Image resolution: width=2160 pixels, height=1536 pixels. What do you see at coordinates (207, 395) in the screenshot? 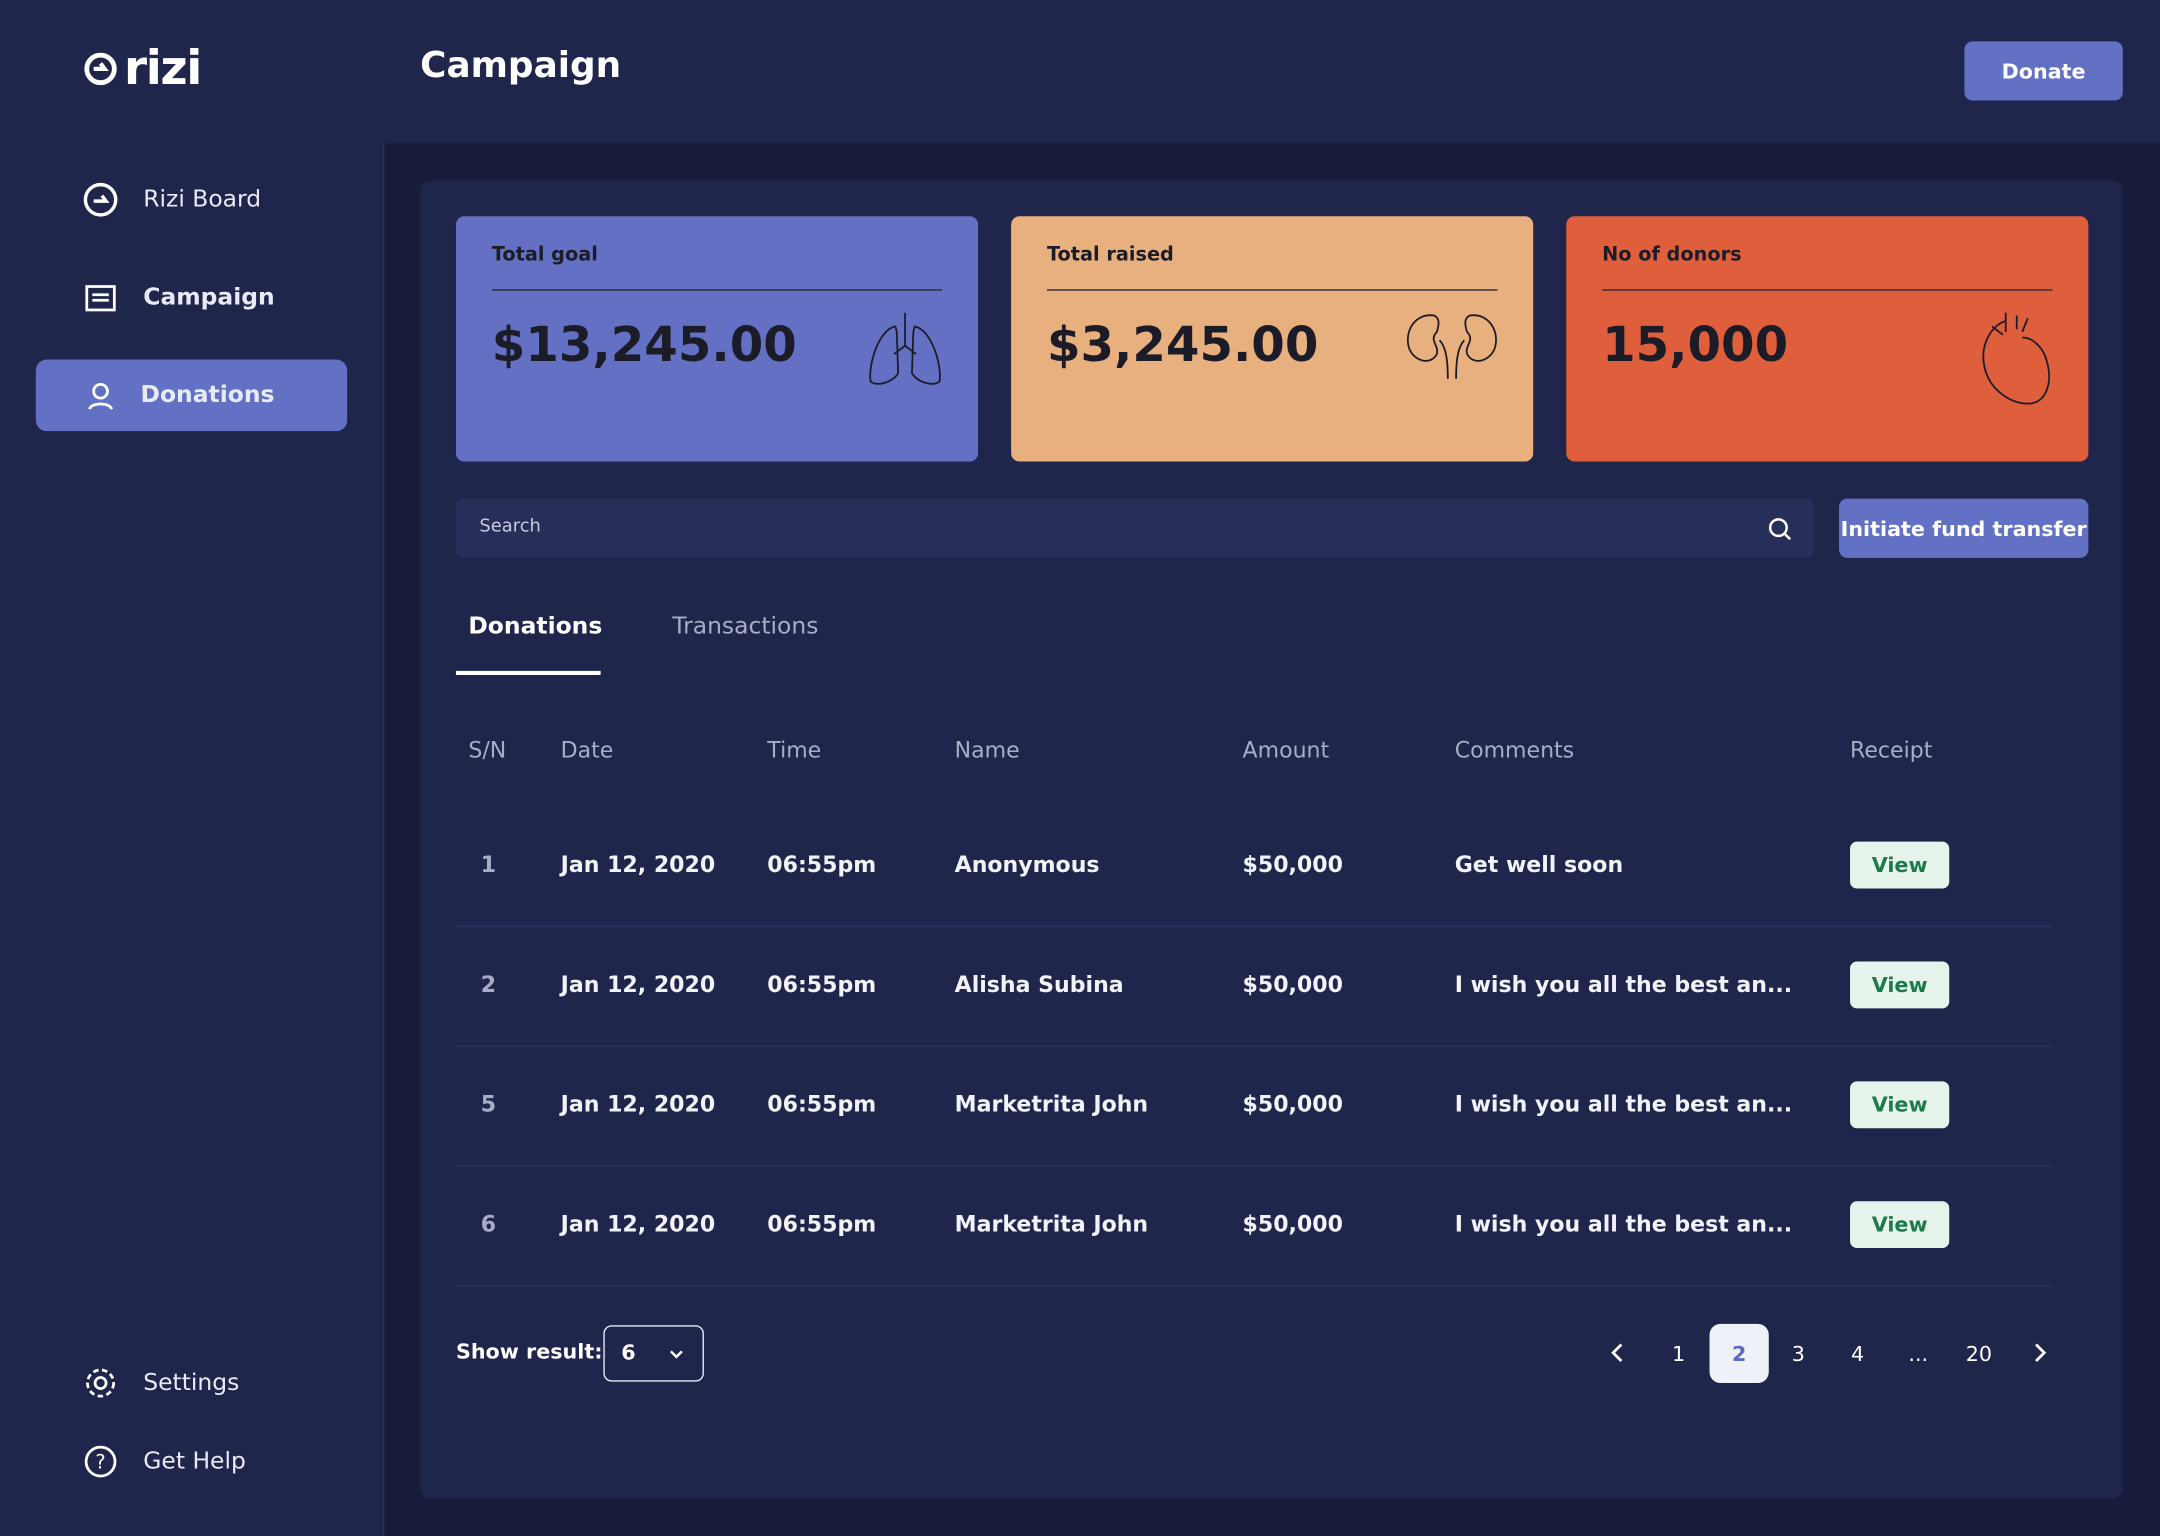
I see `nav-label: Donations` at bounding box center [207, 395].